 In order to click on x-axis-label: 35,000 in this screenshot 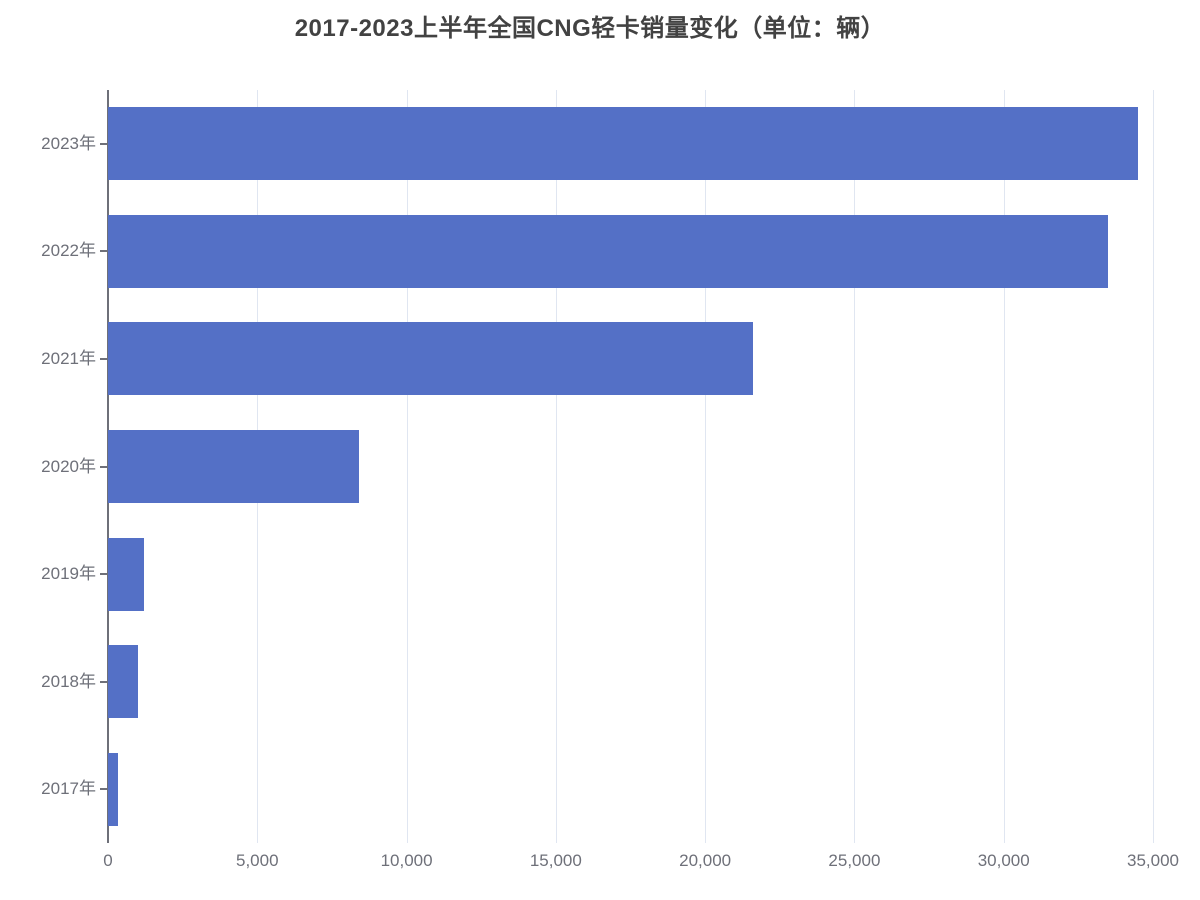, I will do `click(1153, 860)`.